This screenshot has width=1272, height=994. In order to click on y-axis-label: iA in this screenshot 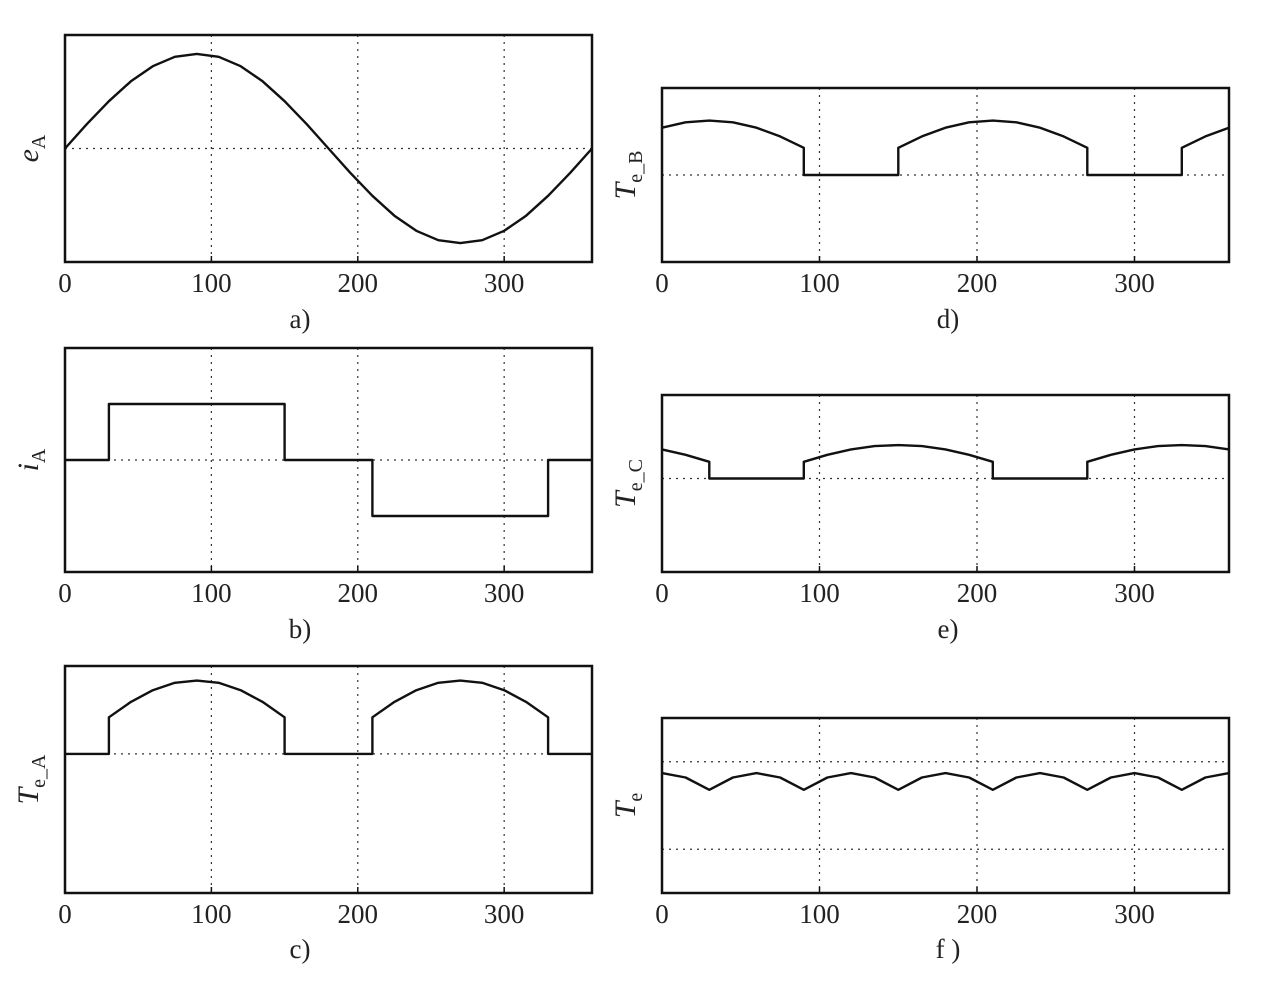, I will do `click(31, 459)`.